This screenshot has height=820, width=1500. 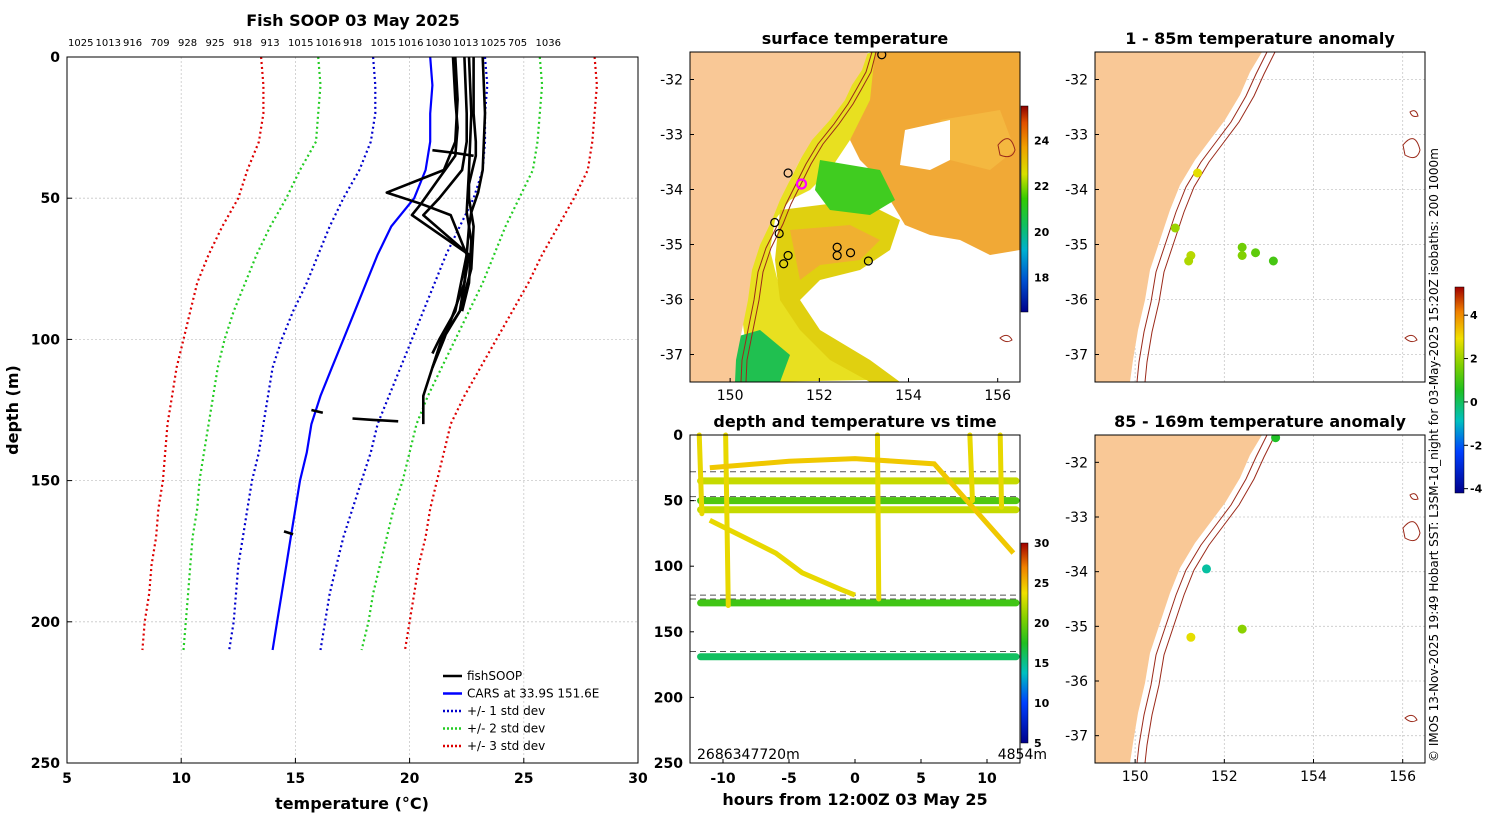 What do you see at coordinates (1313, 777) in the screenshot?
I see `anomaly-deep-x-tick-label: 154` at bounding box center [1313, 777].